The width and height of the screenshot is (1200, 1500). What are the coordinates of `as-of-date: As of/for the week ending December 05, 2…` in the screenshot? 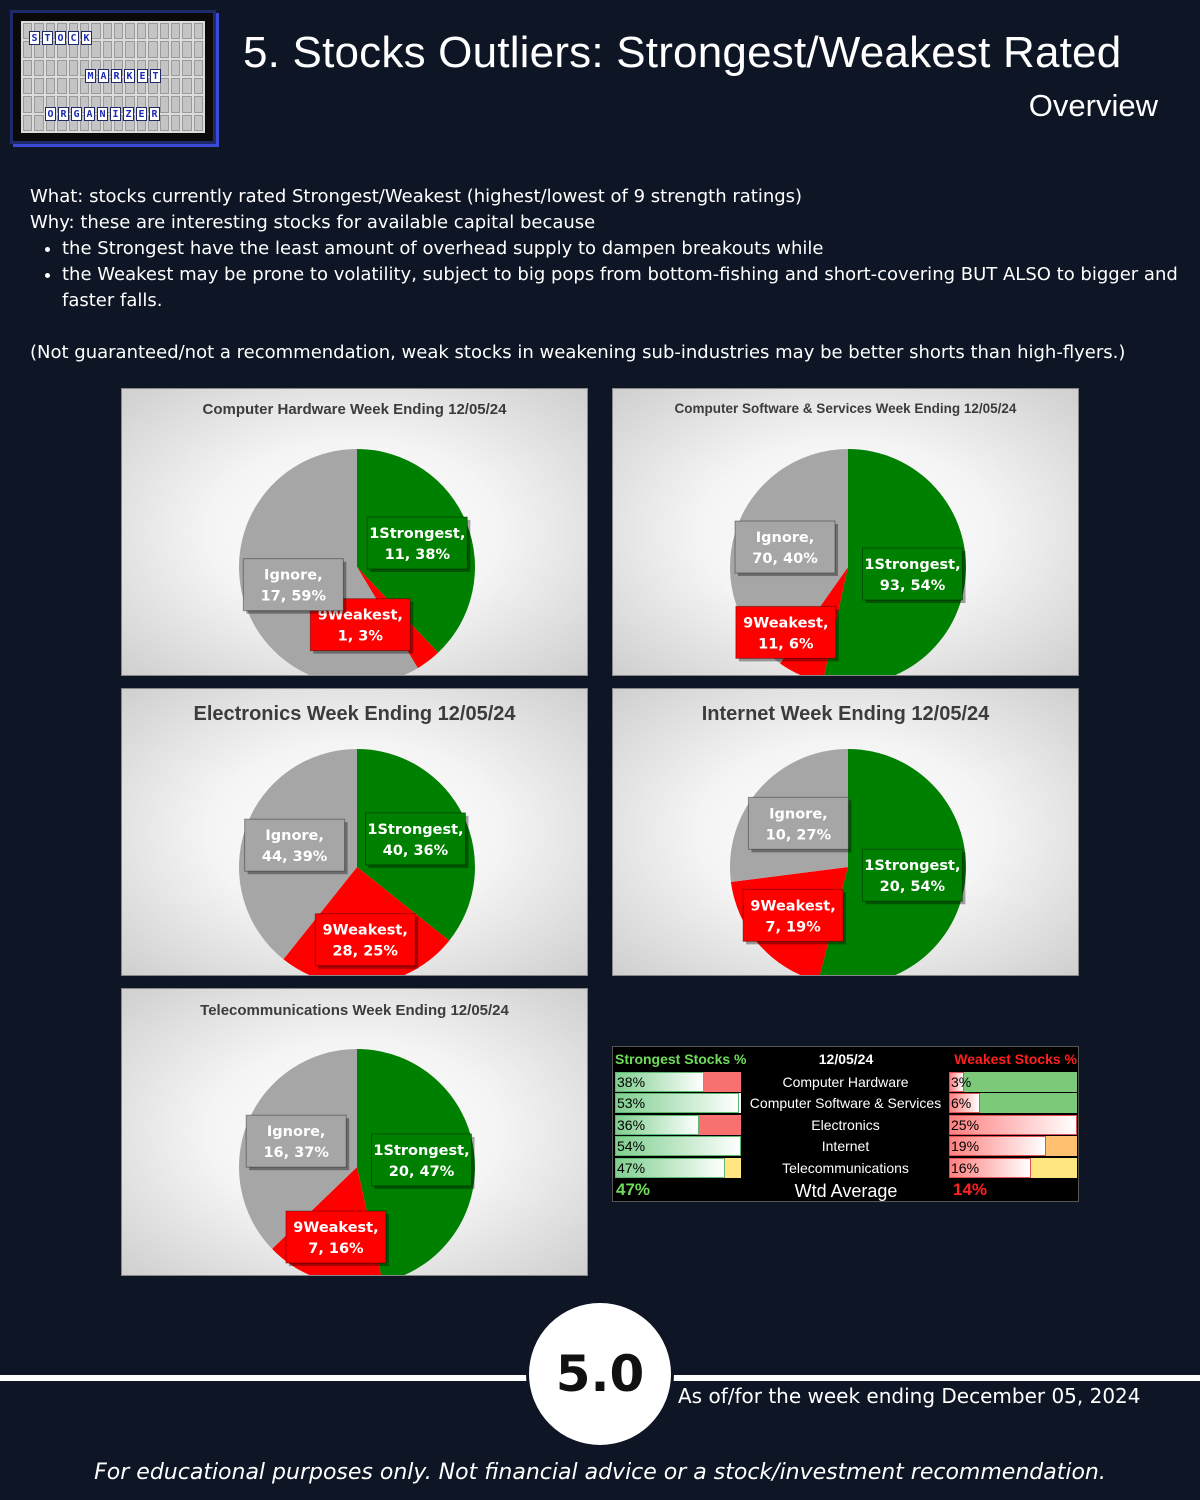 It's located at (909, 1396).